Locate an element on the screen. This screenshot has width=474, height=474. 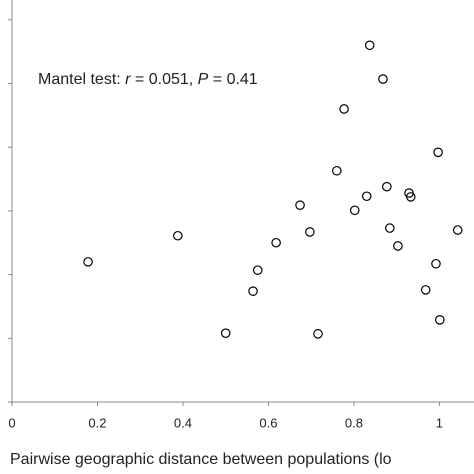
annotation-part: = 0.41 is located at coordinates (232, 79).